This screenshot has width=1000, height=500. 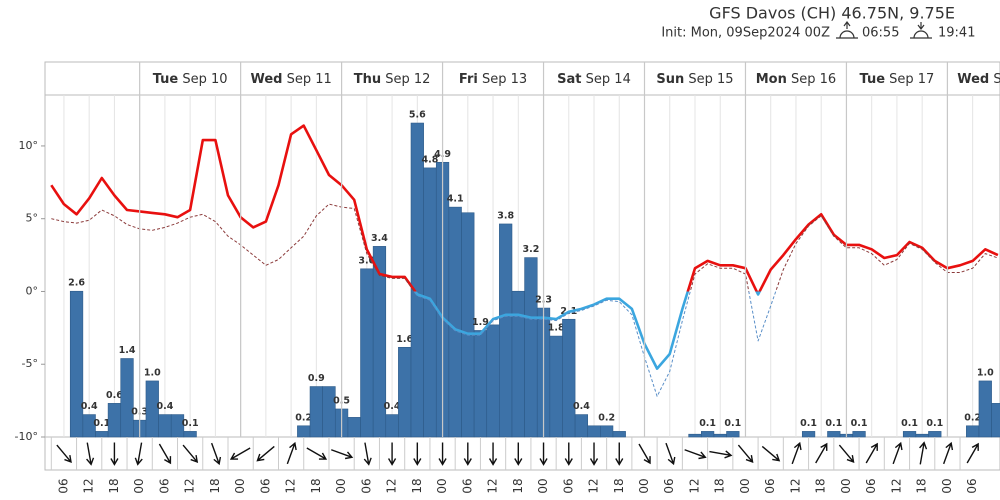 I want to click on precipitation-label: 3.2, so click(x=530, y=249).